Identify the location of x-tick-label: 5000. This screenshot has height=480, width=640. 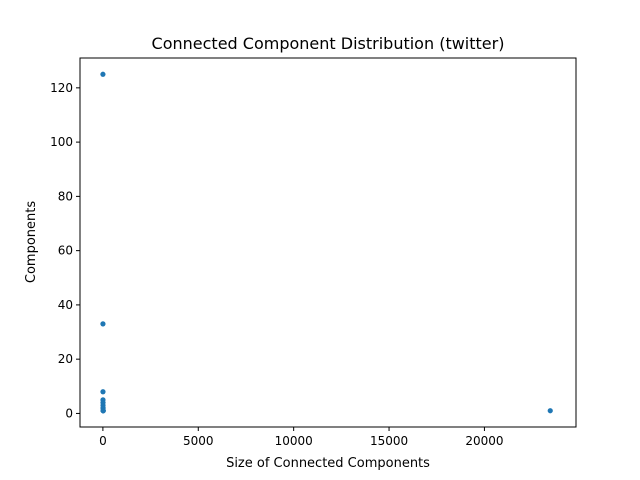
(198, 441).